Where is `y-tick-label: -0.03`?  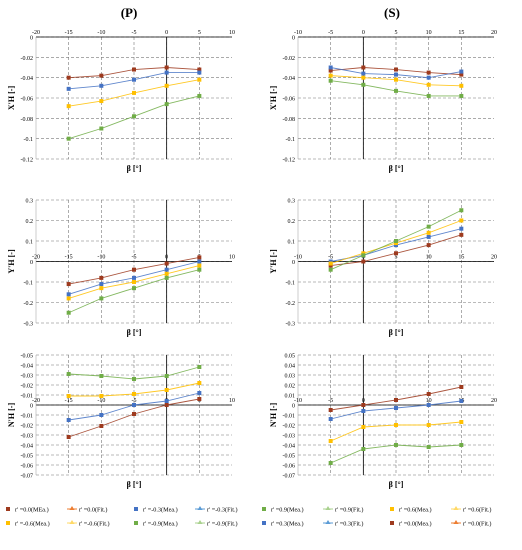
y-tick-label: -0.03 is located at coordinates (289, 437).